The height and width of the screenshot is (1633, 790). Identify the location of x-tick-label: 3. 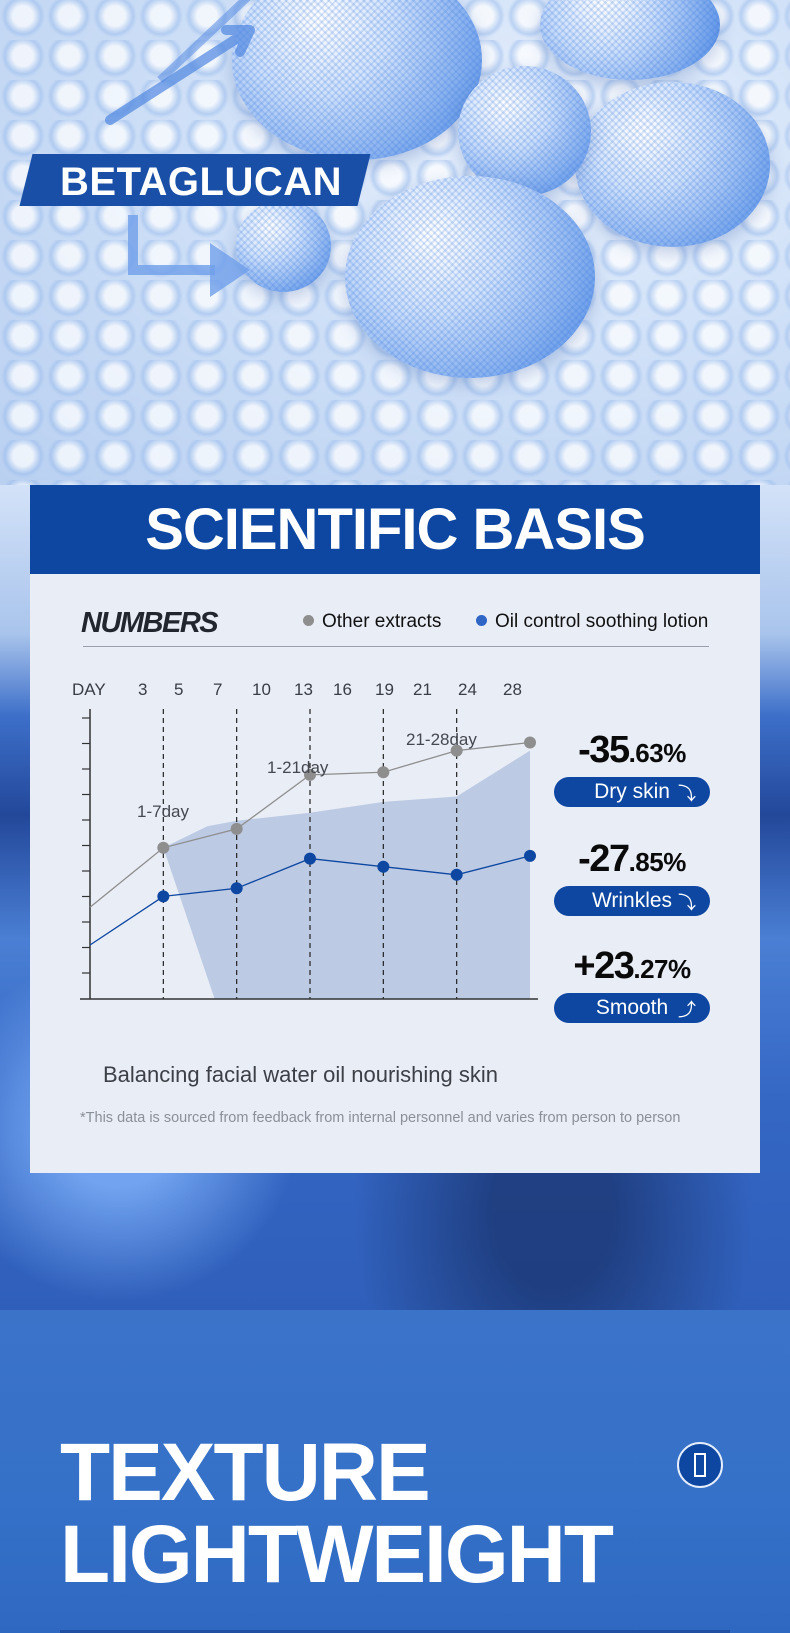
(142, 689).